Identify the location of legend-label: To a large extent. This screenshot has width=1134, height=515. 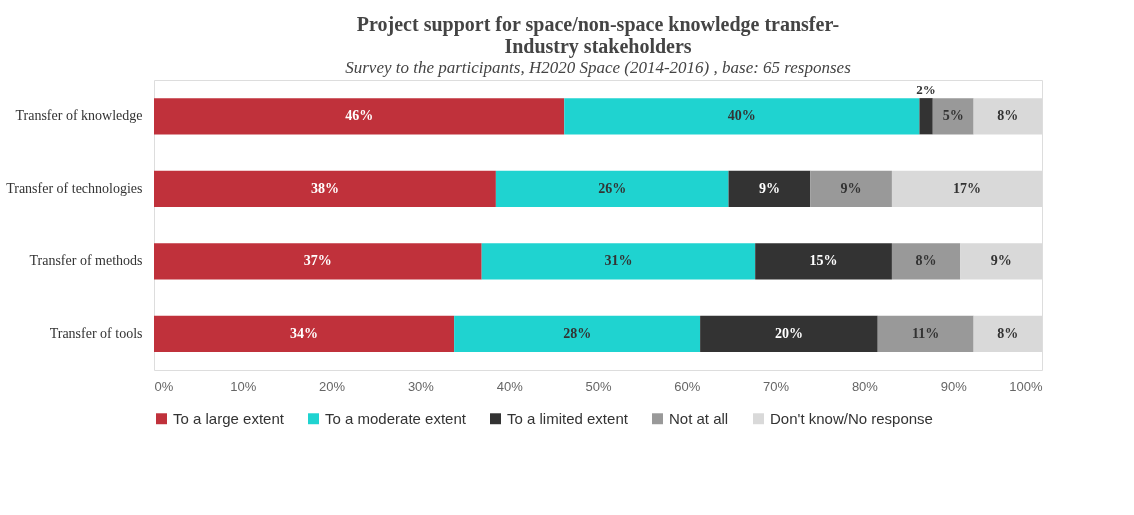
(229, 418).